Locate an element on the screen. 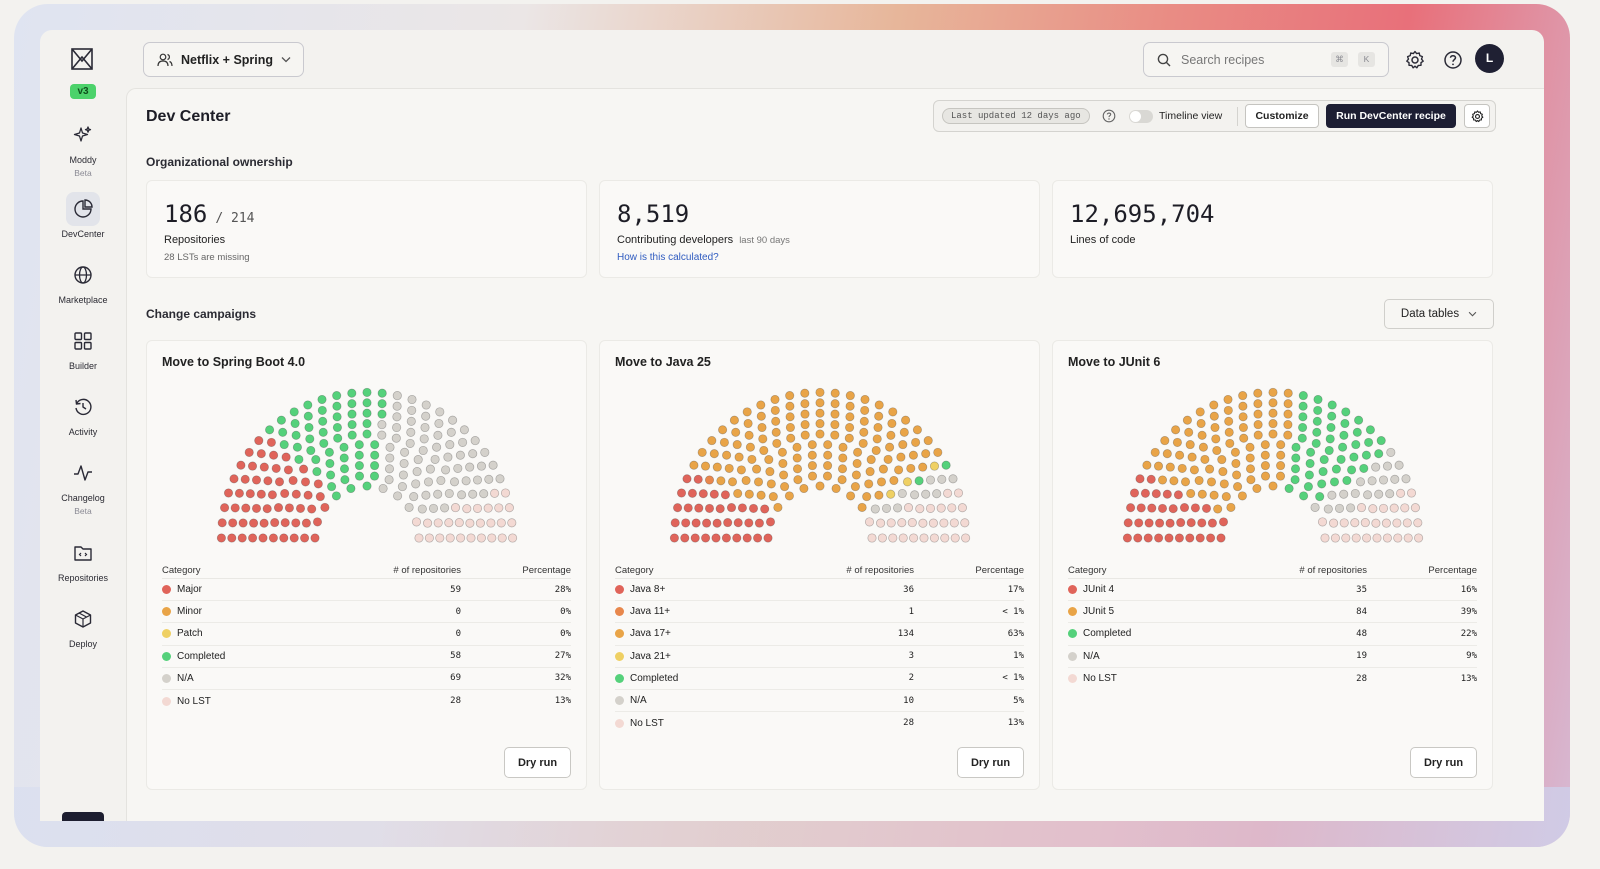 Image resolution: width=1600 pixels, height=869 pixels. sidebar-item-repositories: Repositories is located at coordinates (83, 559).